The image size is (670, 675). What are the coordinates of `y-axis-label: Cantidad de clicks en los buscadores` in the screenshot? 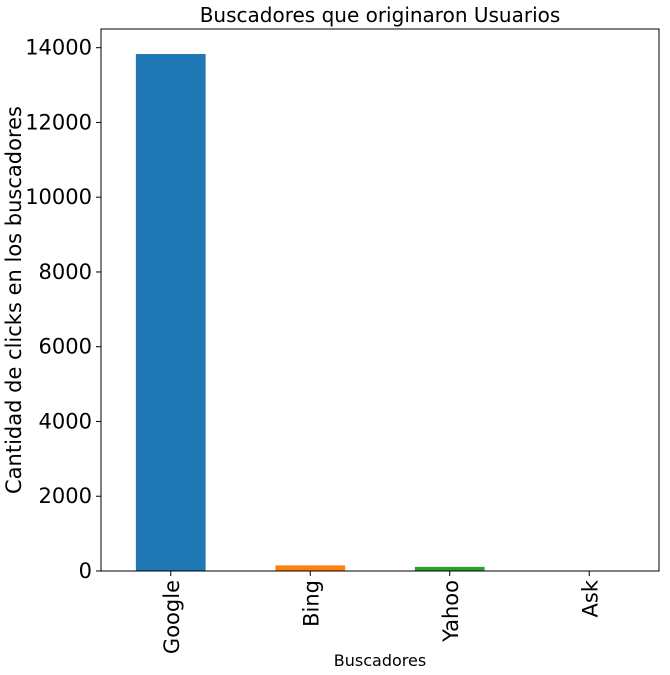 It's located at (14, 300).